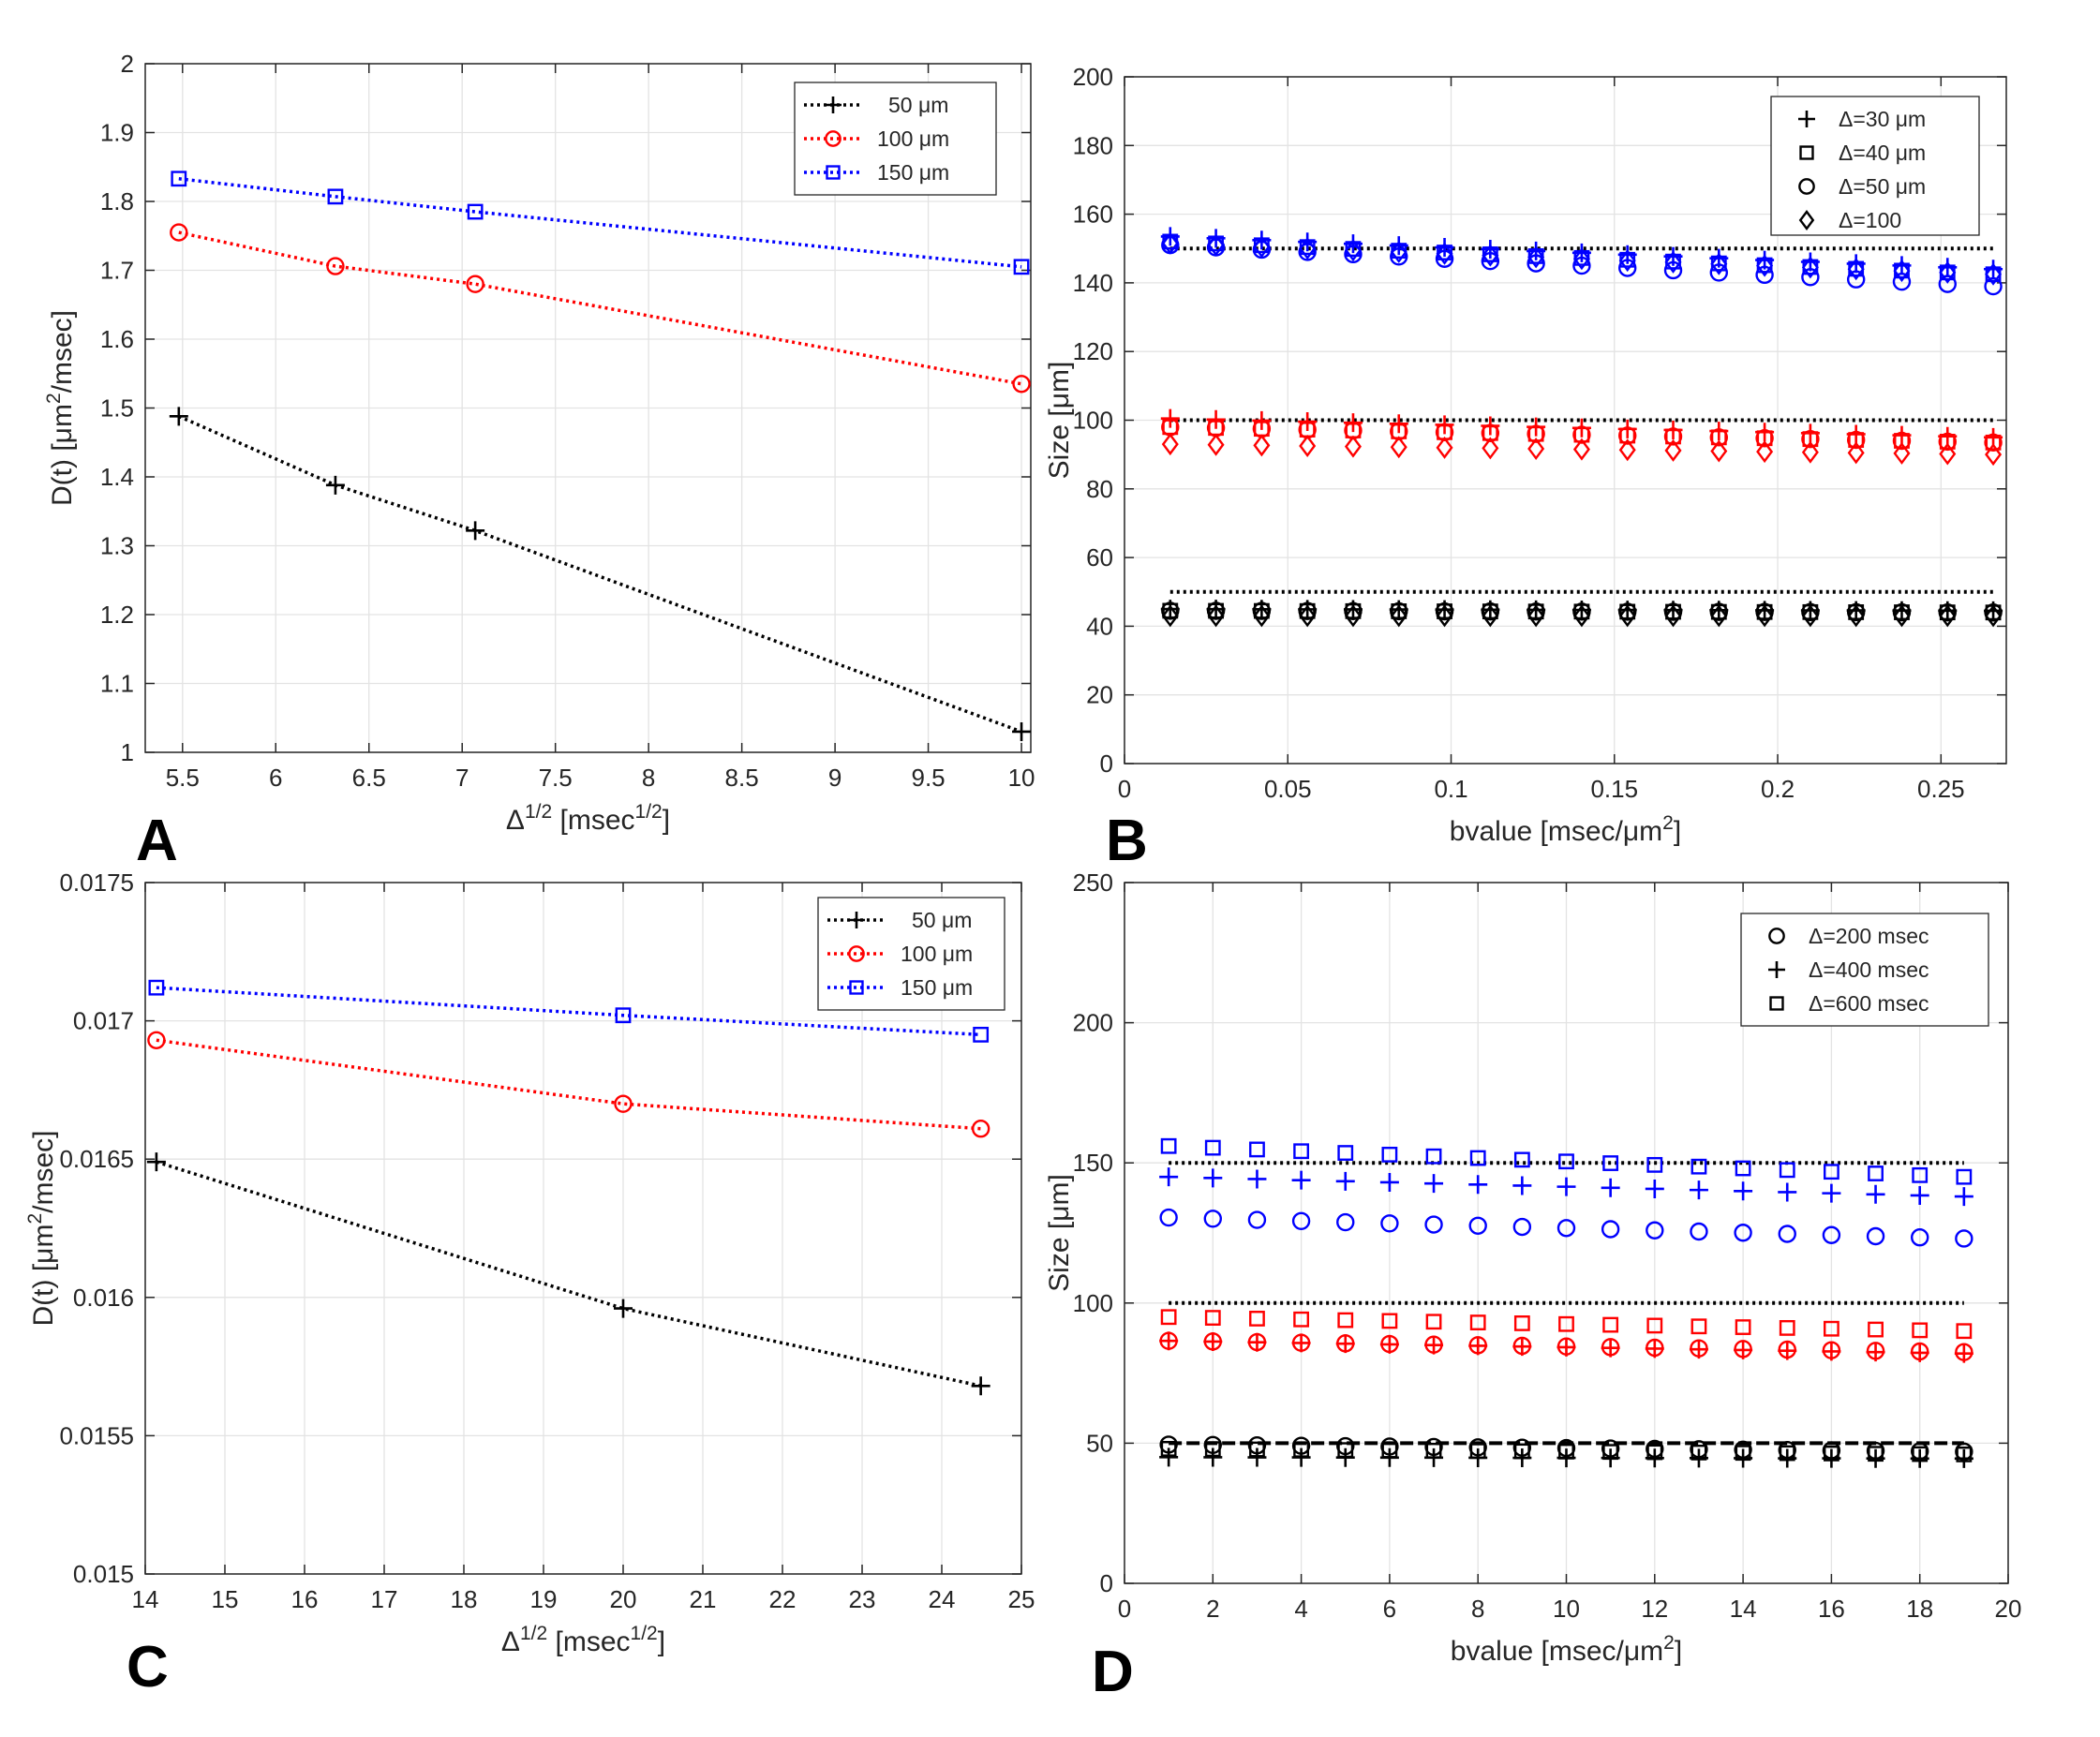 This screenshot has width=2100, height=1737. What do you see at coordinates (1107, 1583) in the screenshot?
I see `y-tick-label: 0` at bounding box center [1107, 1583].